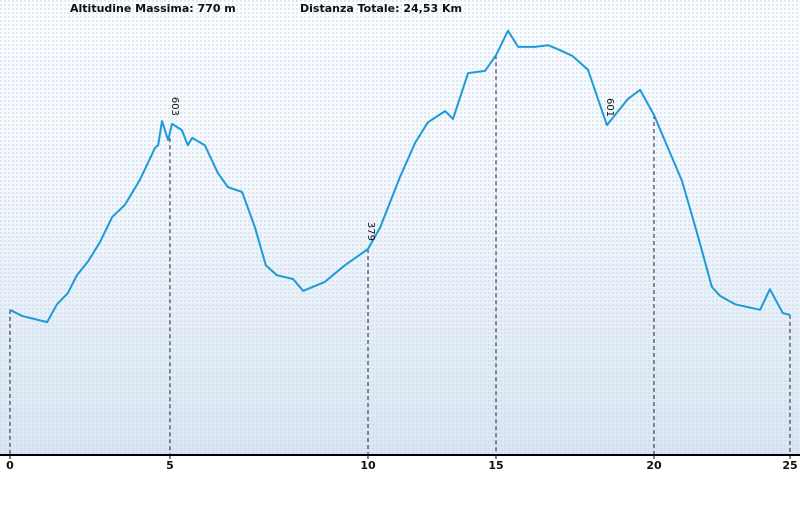 The width and height of the screenshot is (800, 518). Describe the element at coordinates (368, 465) in the screenshot. I see `x-tick-label: 10` at that location.